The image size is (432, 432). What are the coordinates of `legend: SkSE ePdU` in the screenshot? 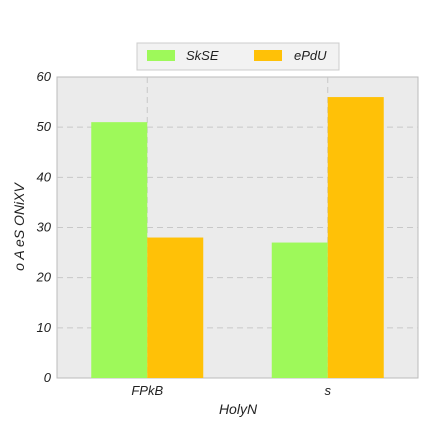 It's located at (238, 56).